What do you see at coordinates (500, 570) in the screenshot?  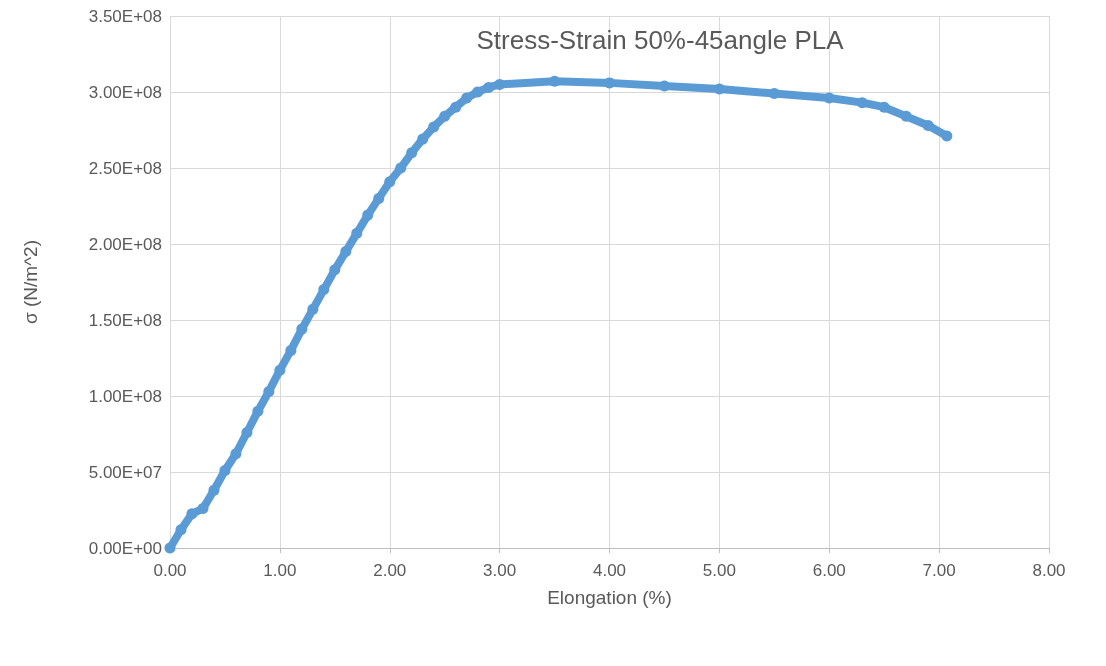 I see `x-tick-label: 3.00` at bounding box center [500, 570].